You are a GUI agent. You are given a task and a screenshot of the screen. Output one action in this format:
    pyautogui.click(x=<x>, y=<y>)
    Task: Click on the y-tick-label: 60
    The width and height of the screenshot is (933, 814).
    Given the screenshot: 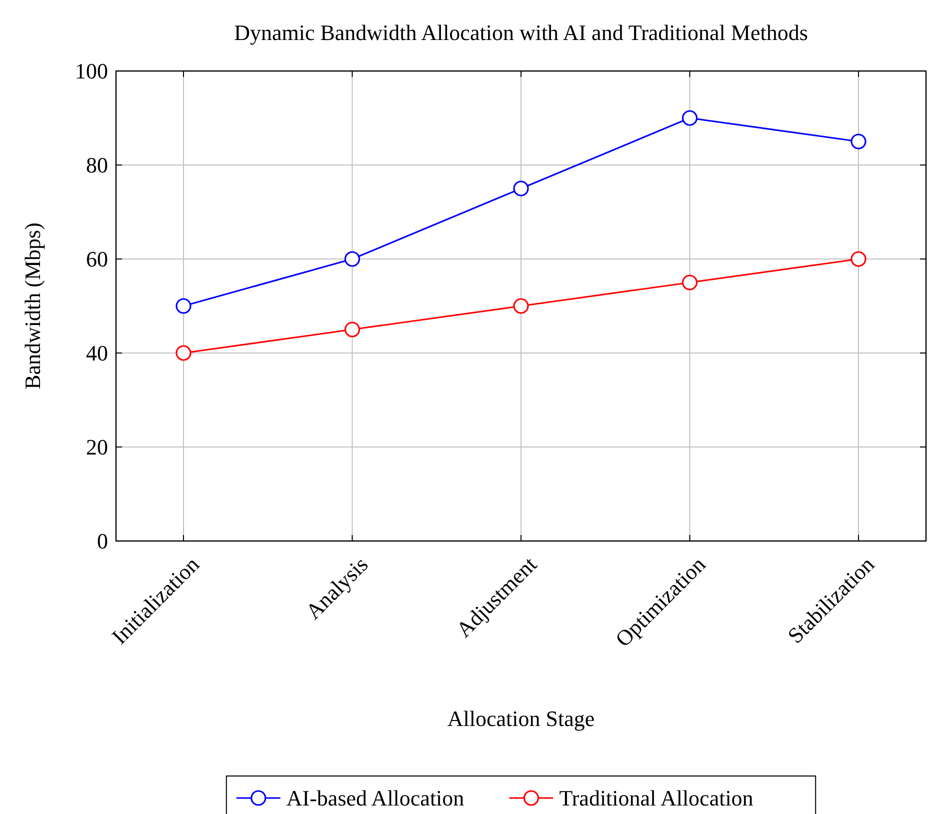 What is the action you would take?
    pyautogui.click(x=97, y=259)
    